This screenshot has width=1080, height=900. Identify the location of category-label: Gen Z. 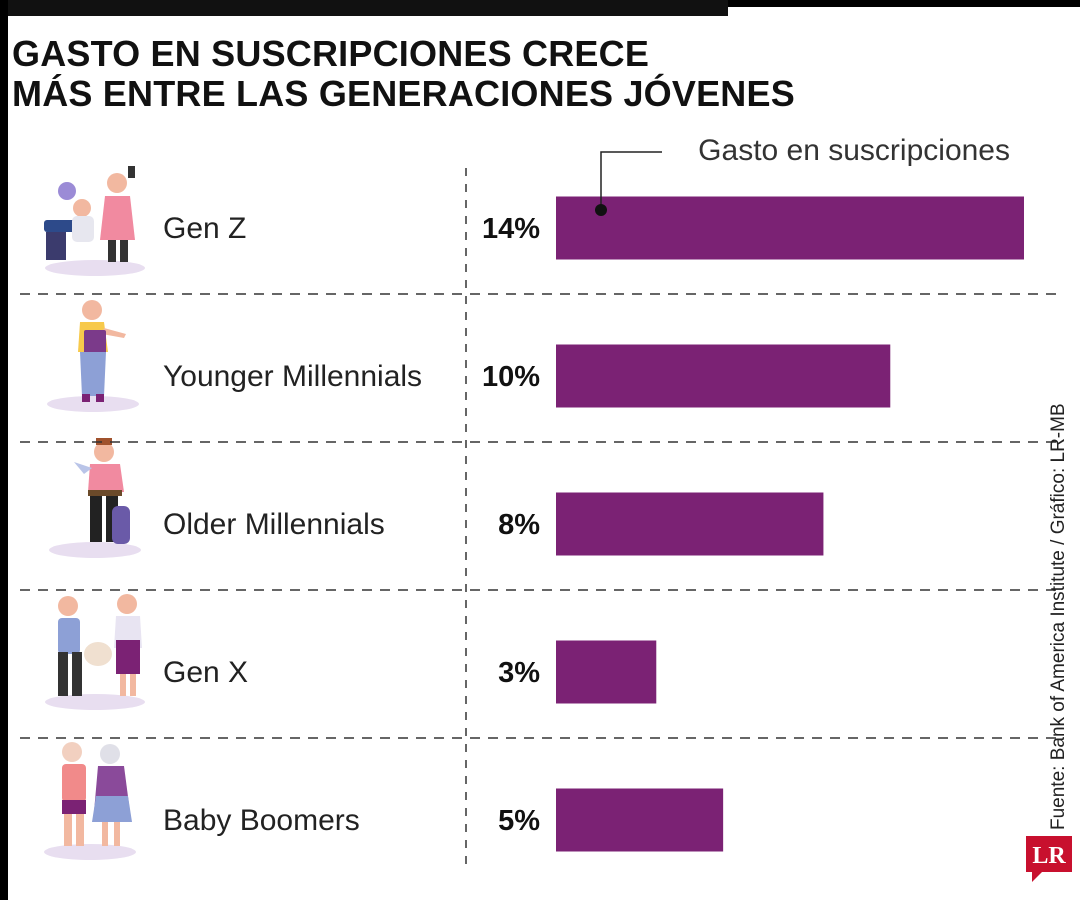
(204, 228).